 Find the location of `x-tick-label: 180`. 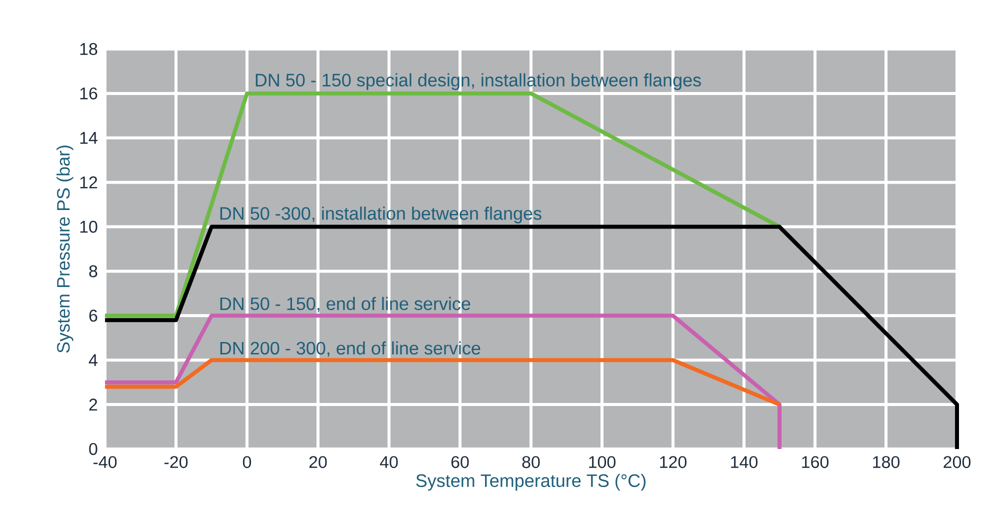

x-tick-label: 180 is located at coordinates (886, 462).